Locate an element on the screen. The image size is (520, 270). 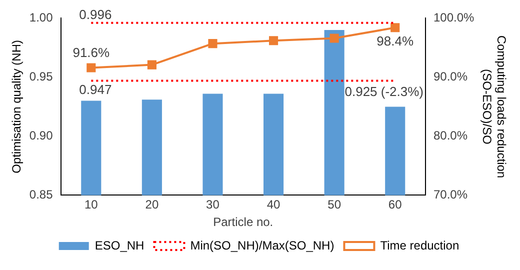
y2-tick-label: 70.0% is located at coordinates (451, 195).